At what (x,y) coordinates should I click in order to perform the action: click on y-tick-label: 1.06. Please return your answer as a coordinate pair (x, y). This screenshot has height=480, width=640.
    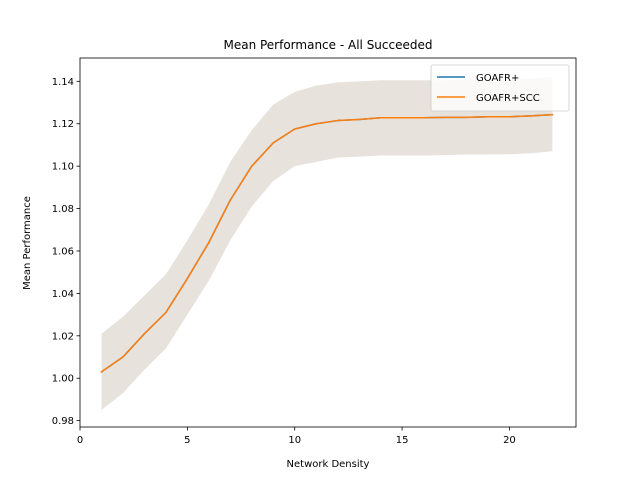
    Looking at the image, I should click on (63, 251).